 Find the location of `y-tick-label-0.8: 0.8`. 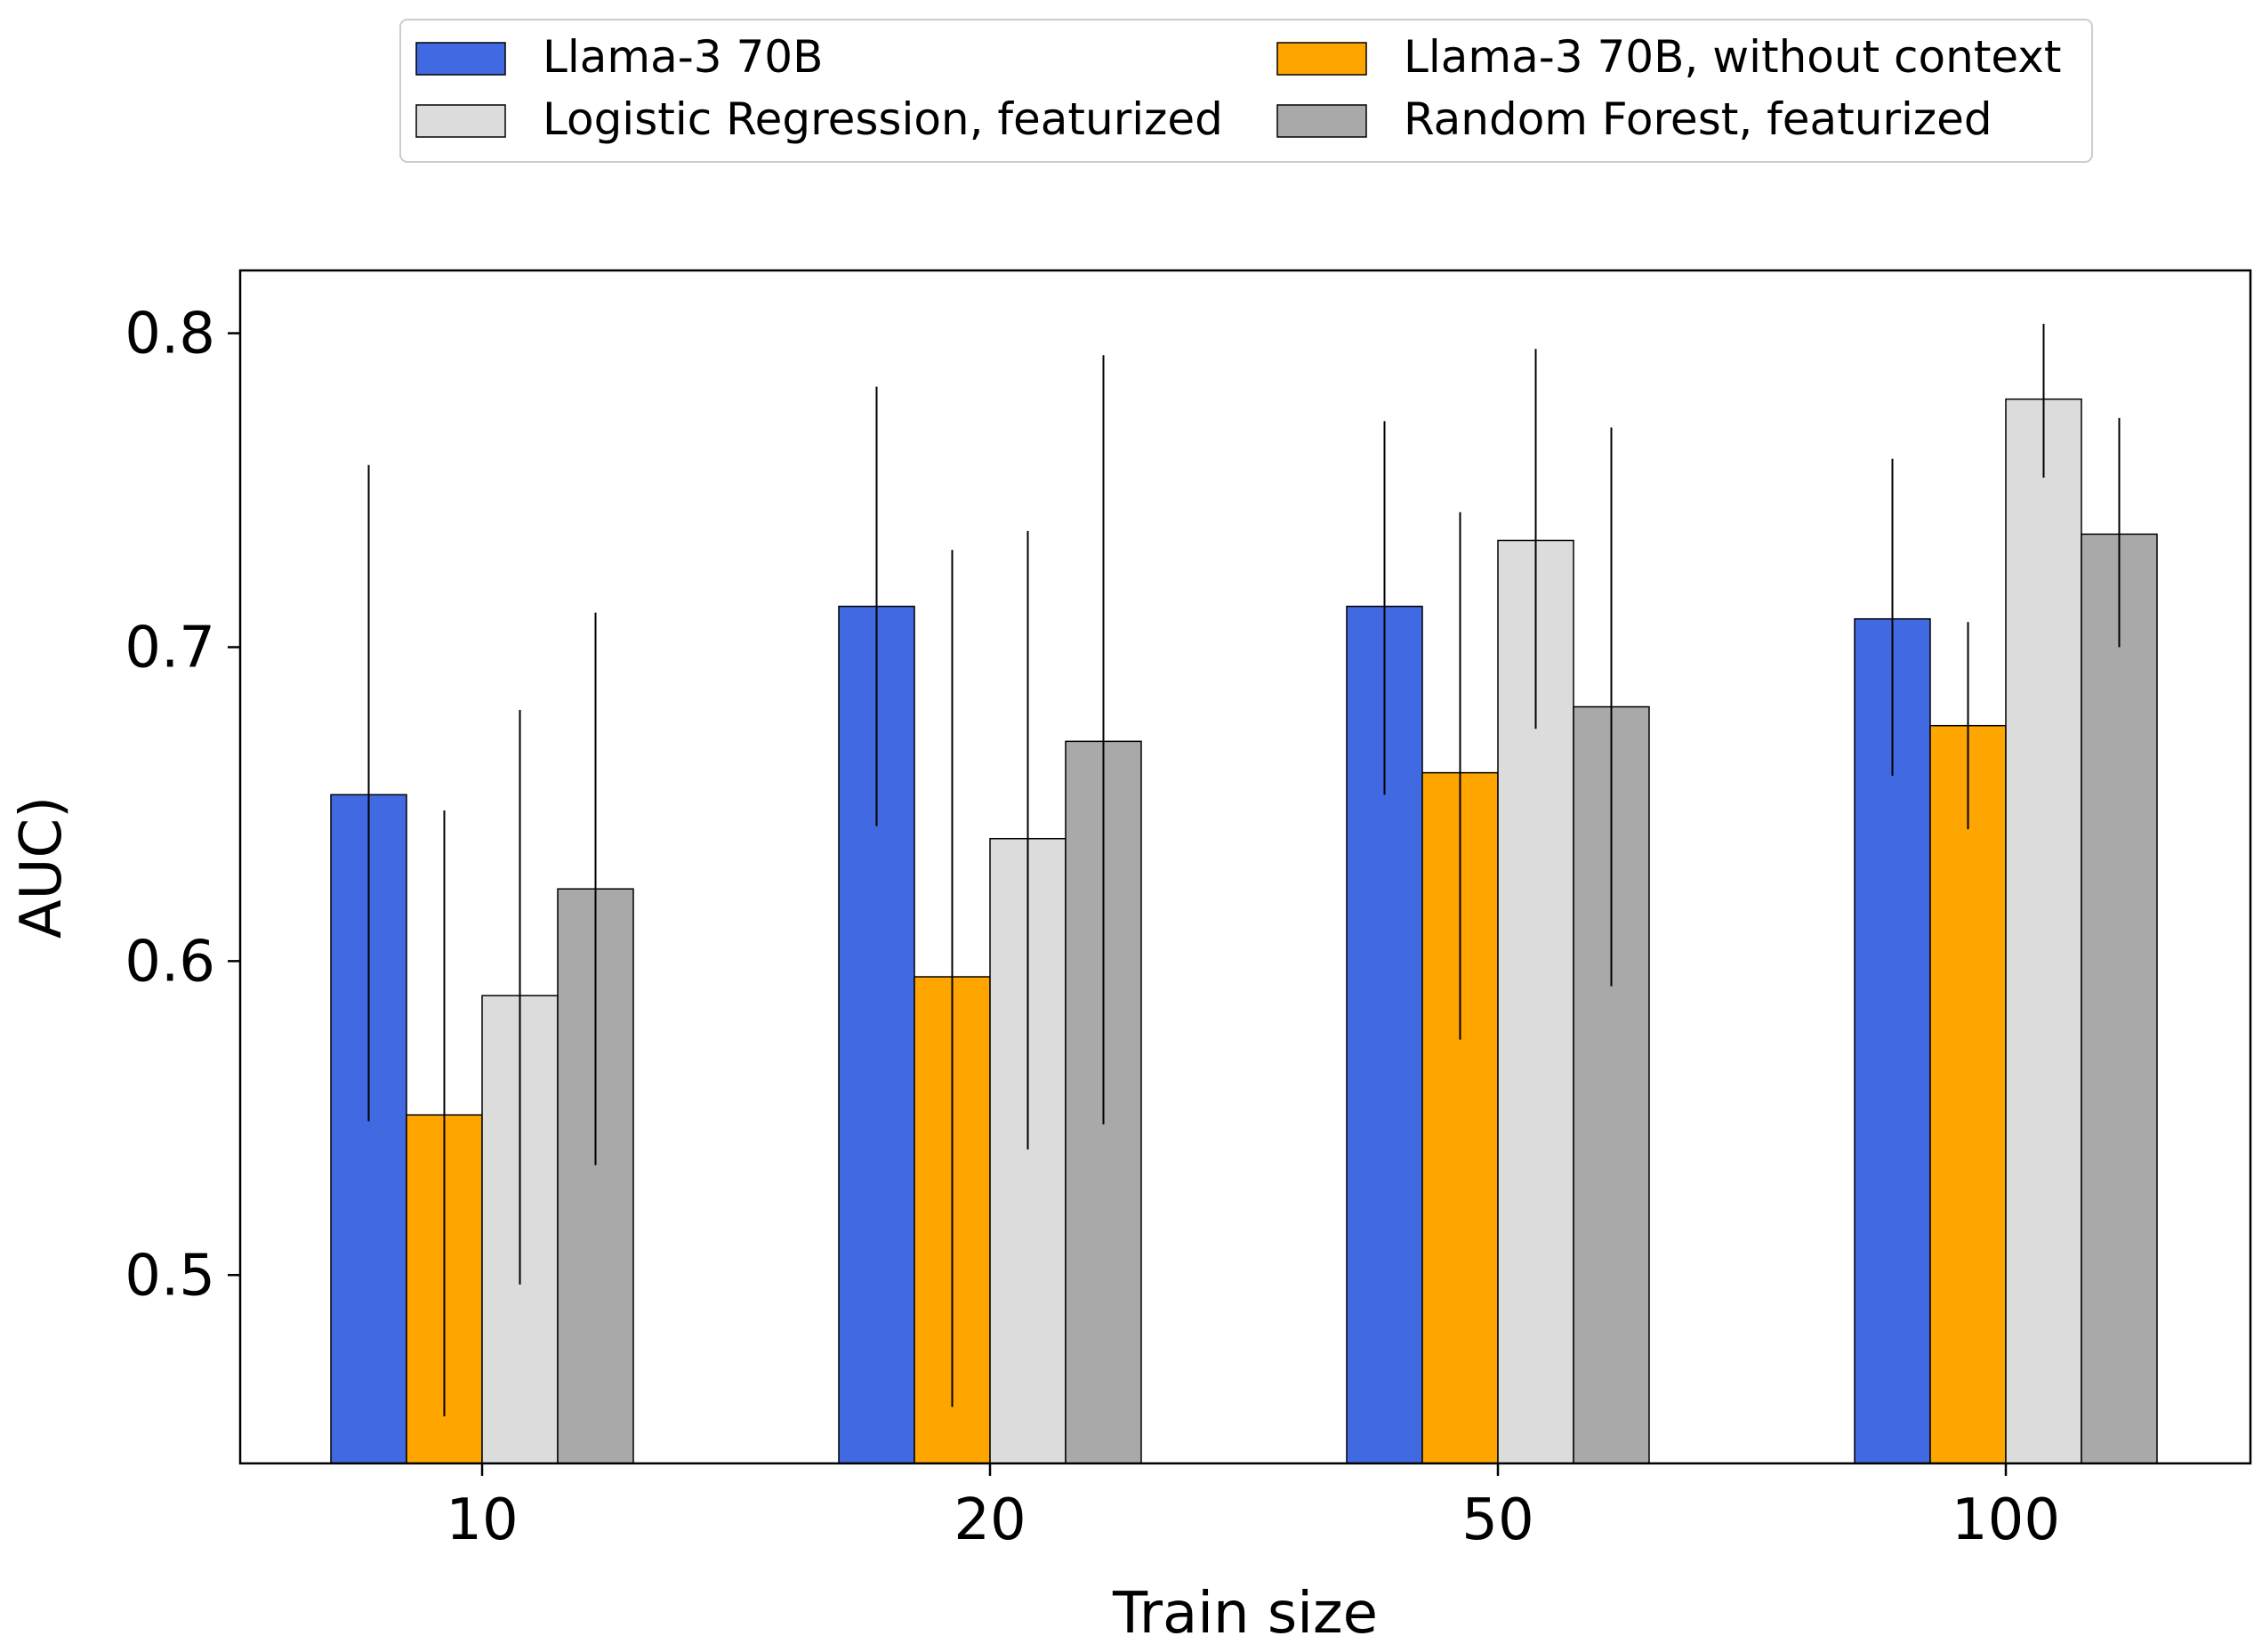

y-tick-label-0.8: 0.8 is located at coordinates (170, 334).